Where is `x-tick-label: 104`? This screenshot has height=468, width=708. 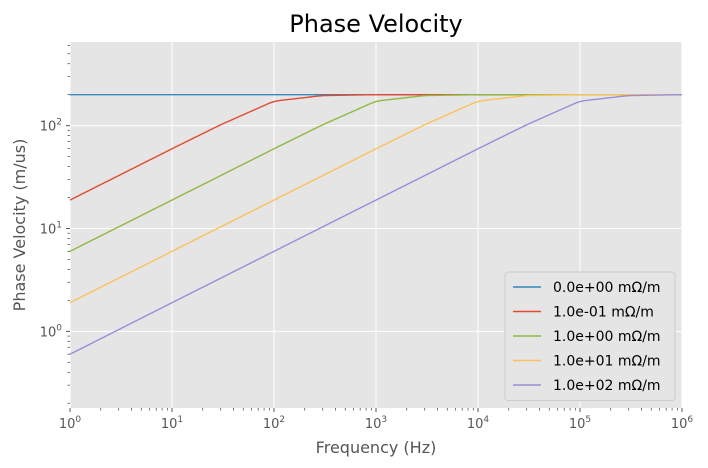
x-tick-label: 104 is located at coordinates (478, 423).